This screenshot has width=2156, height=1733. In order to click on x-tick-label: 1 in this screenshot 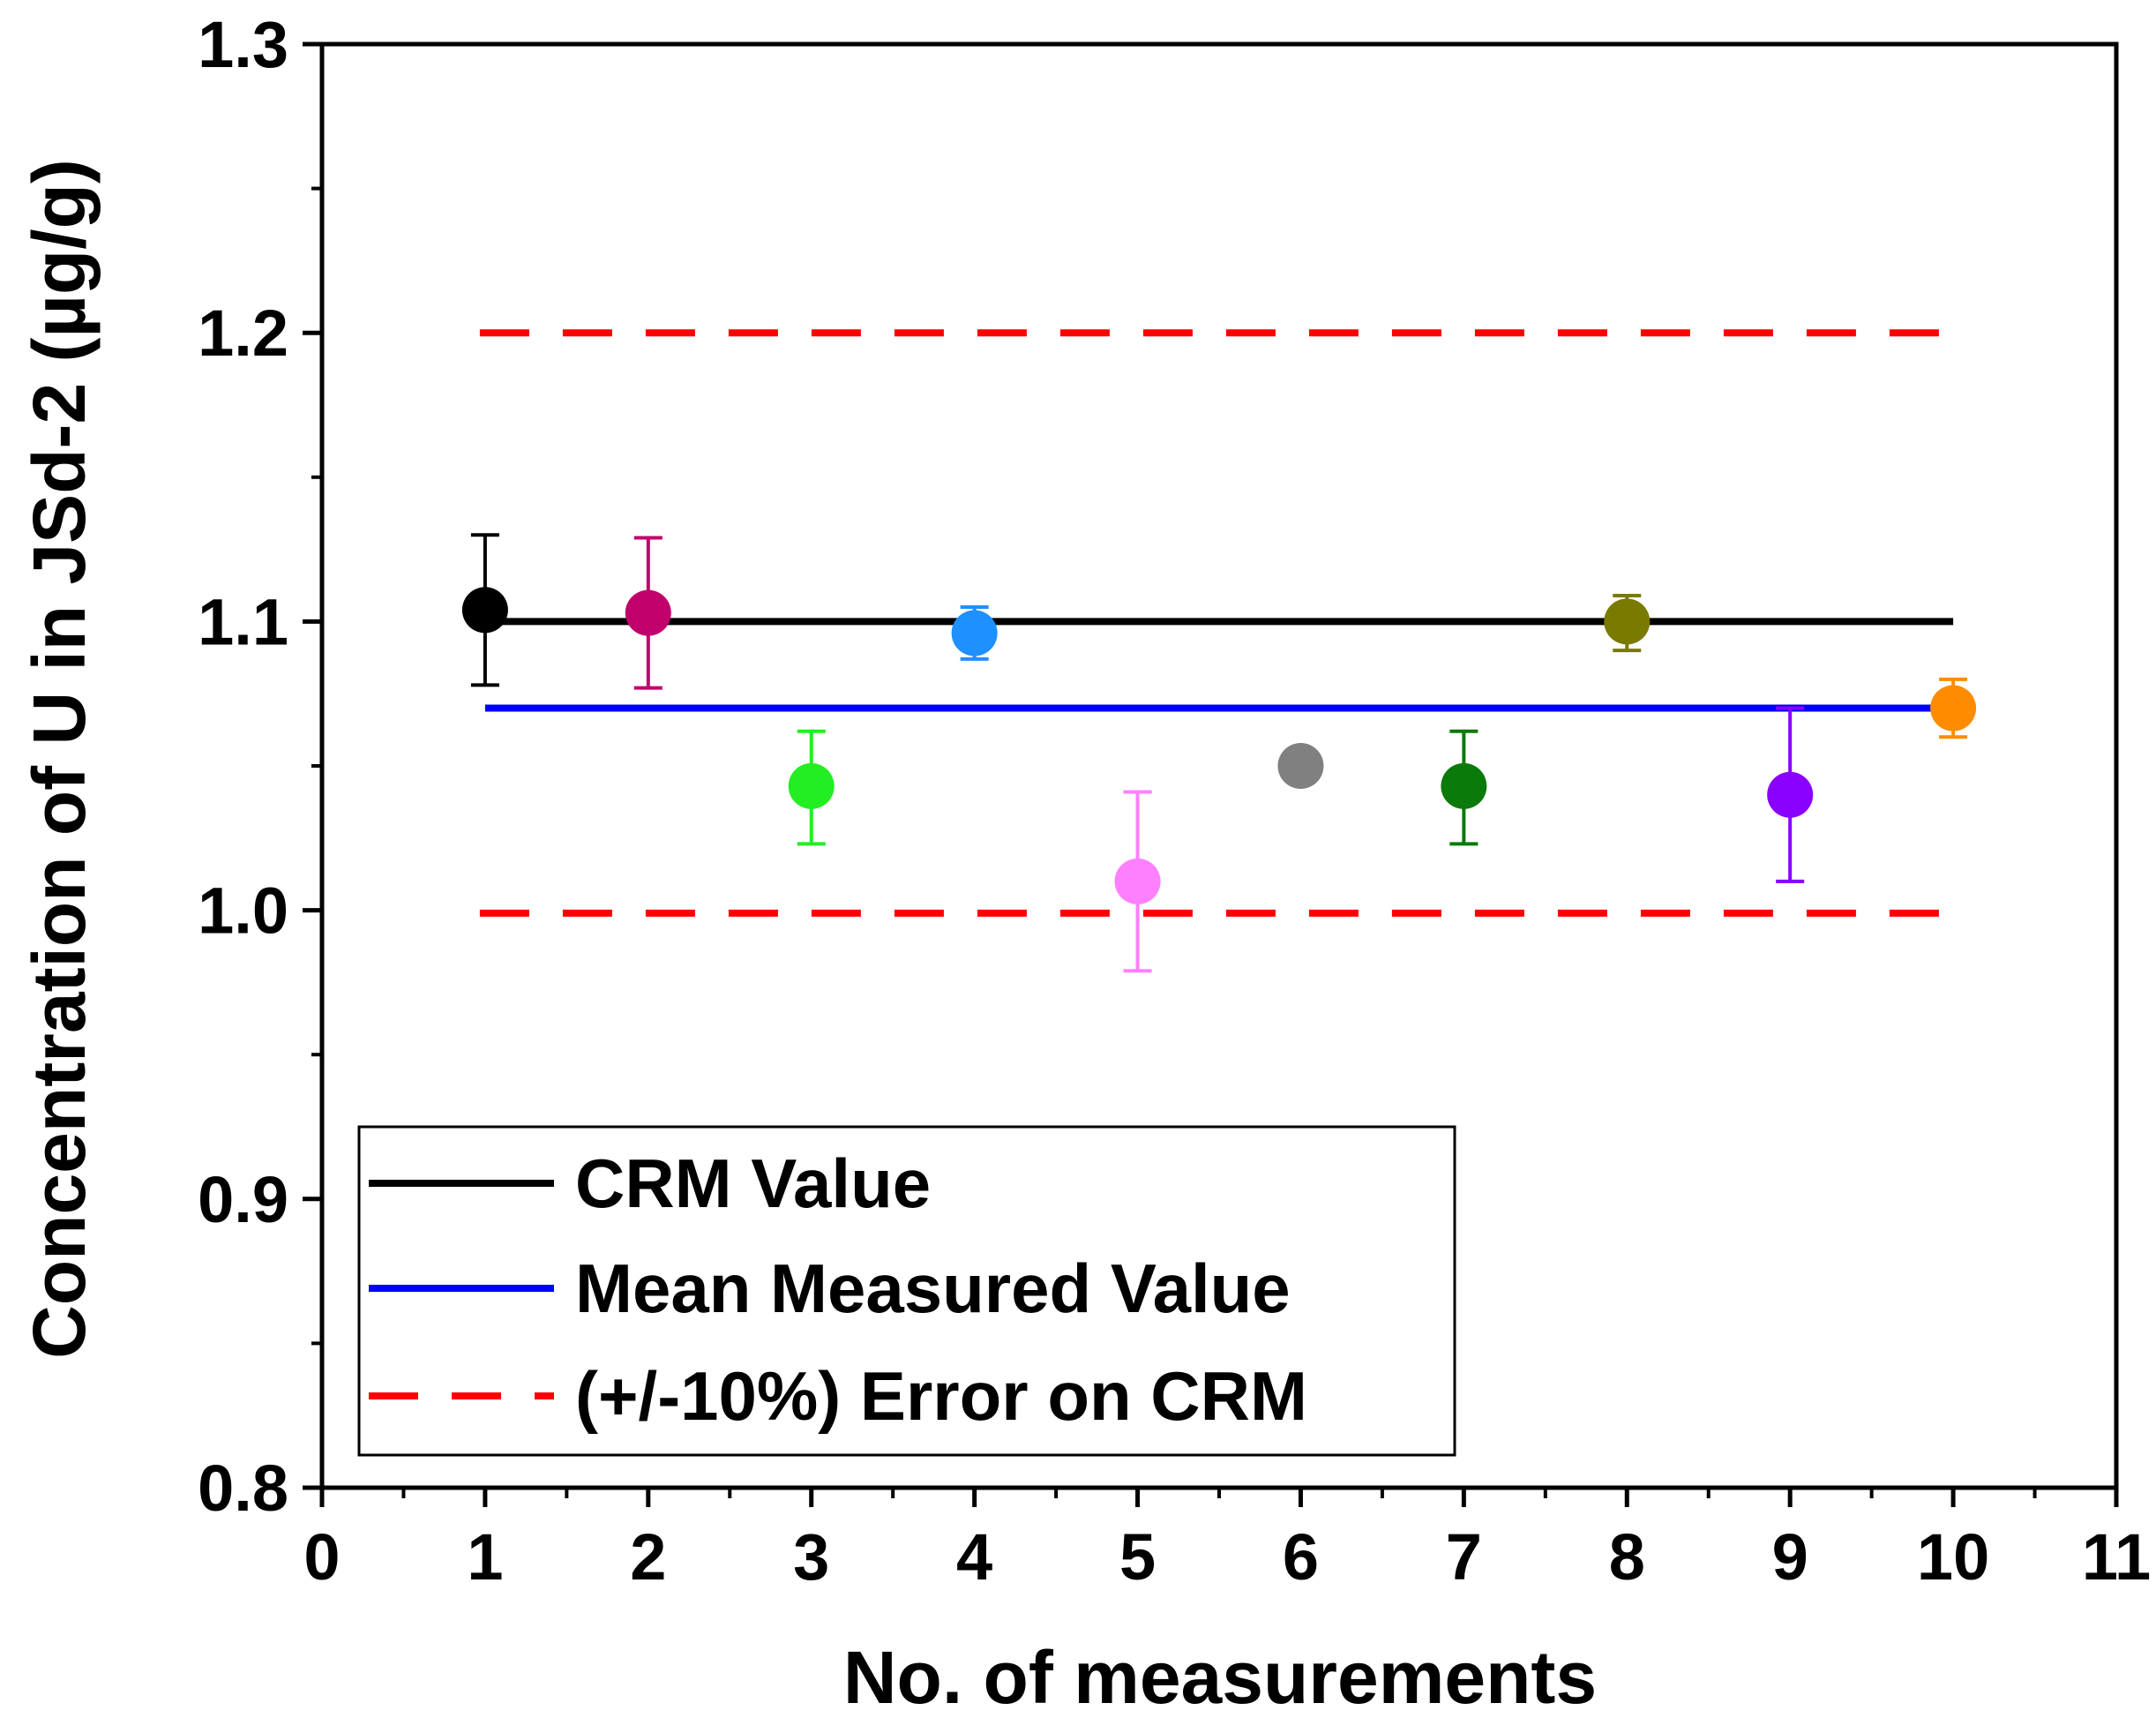, I will do `click(485, 1557)`.